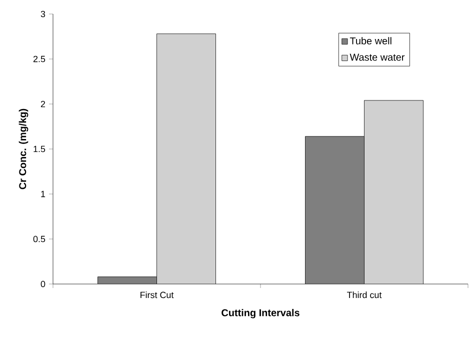 Image resolution: width=474 pixels, height=339 pixels. What do you see at coordinates (371, 40) in the screenshot?
I see `legend-label: Tube well` at bounding box center [371, 40].